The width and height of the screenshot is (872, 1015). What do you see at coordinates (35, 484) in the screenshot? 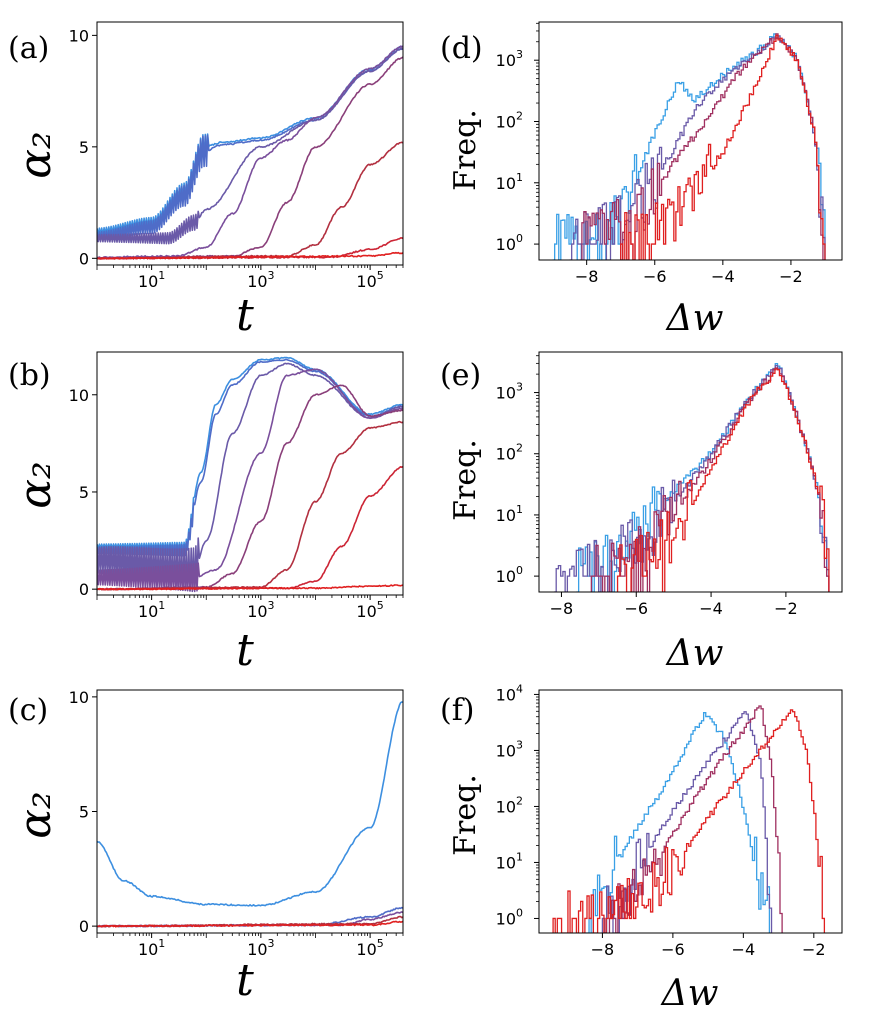
I see `panel-b-ylabel: α₂` at bounding box center [35, 484].